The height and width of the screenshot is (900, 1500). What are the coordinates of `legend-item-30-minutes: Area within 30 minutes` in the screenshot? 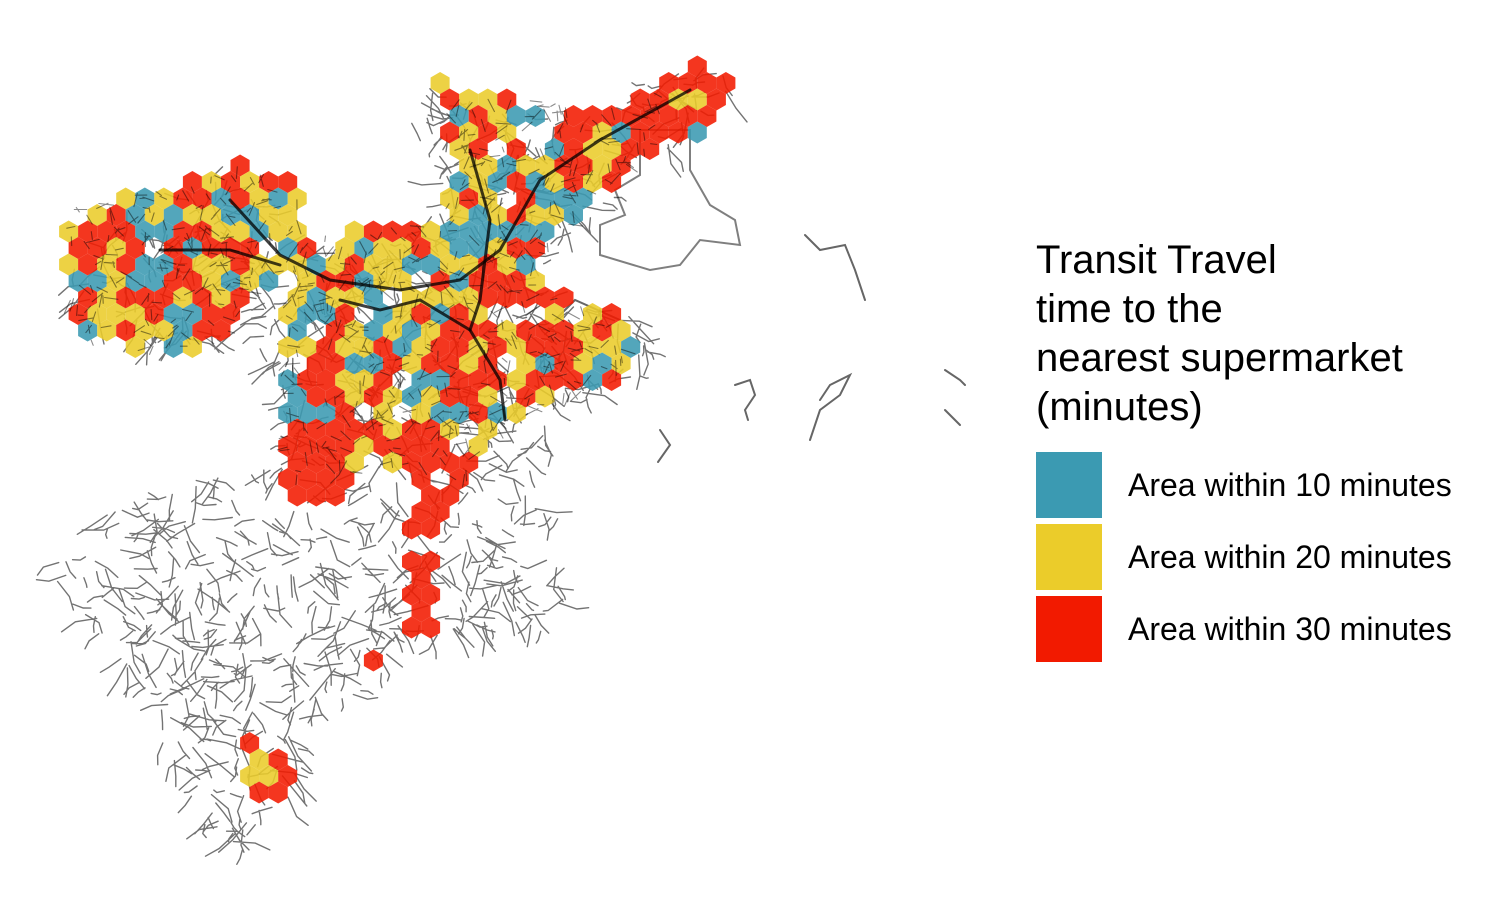 It's located at (1266, 629).